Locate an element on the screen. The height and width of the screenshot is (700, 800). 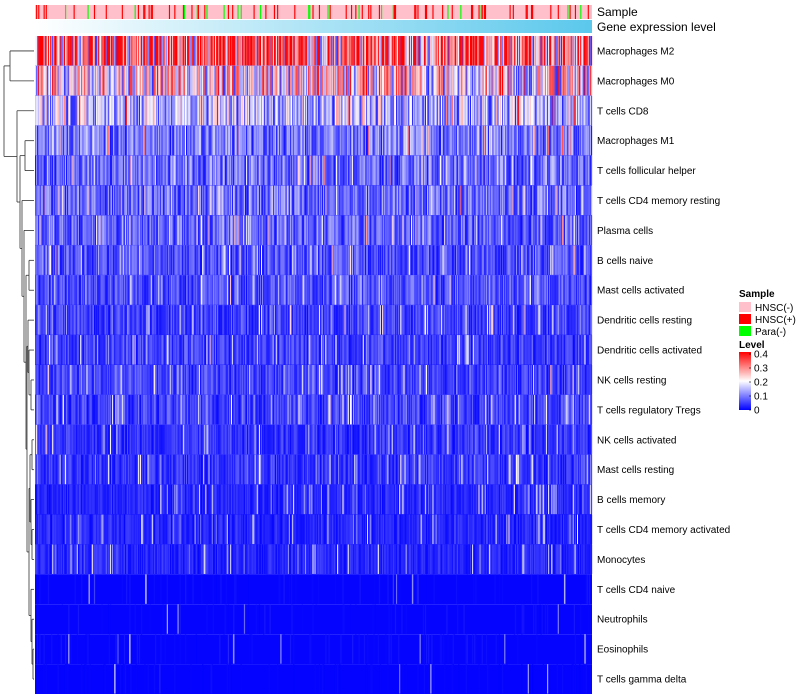
heatmap-row is located at coordinates (314, 110).